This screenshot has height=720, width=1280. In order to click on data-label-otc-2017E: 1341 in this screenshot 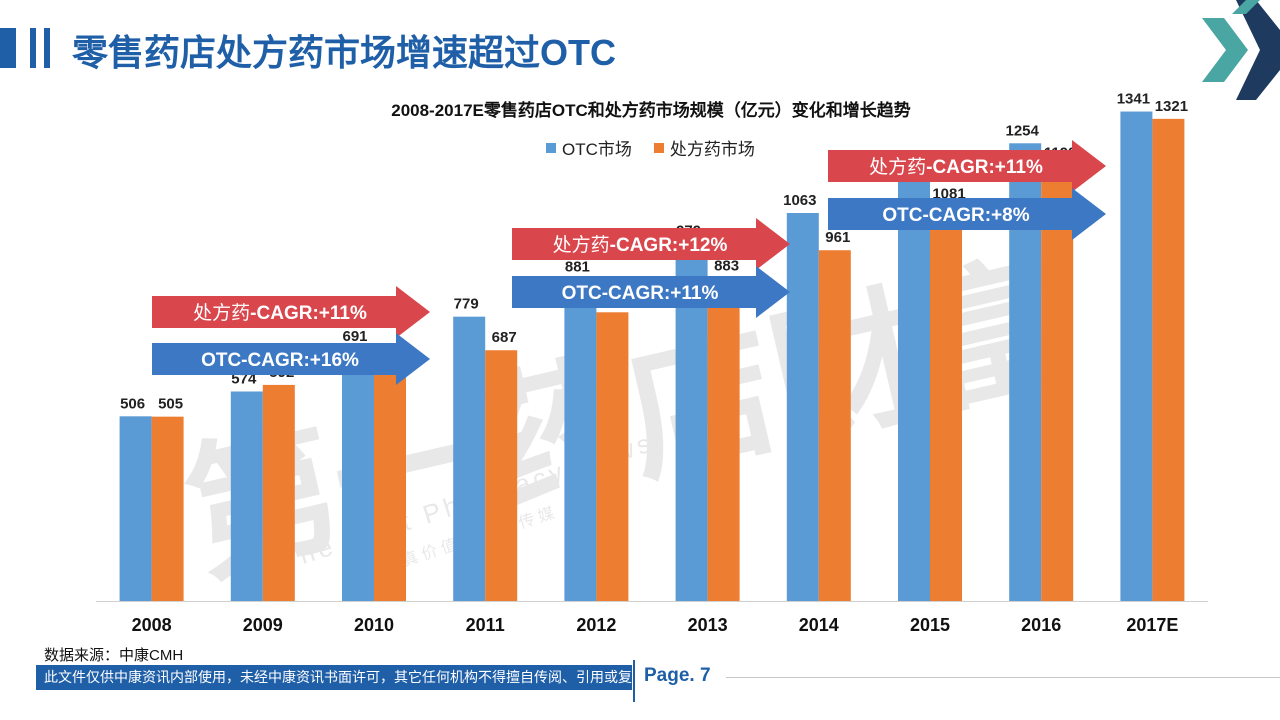, I will do `click(1133, 99)`.